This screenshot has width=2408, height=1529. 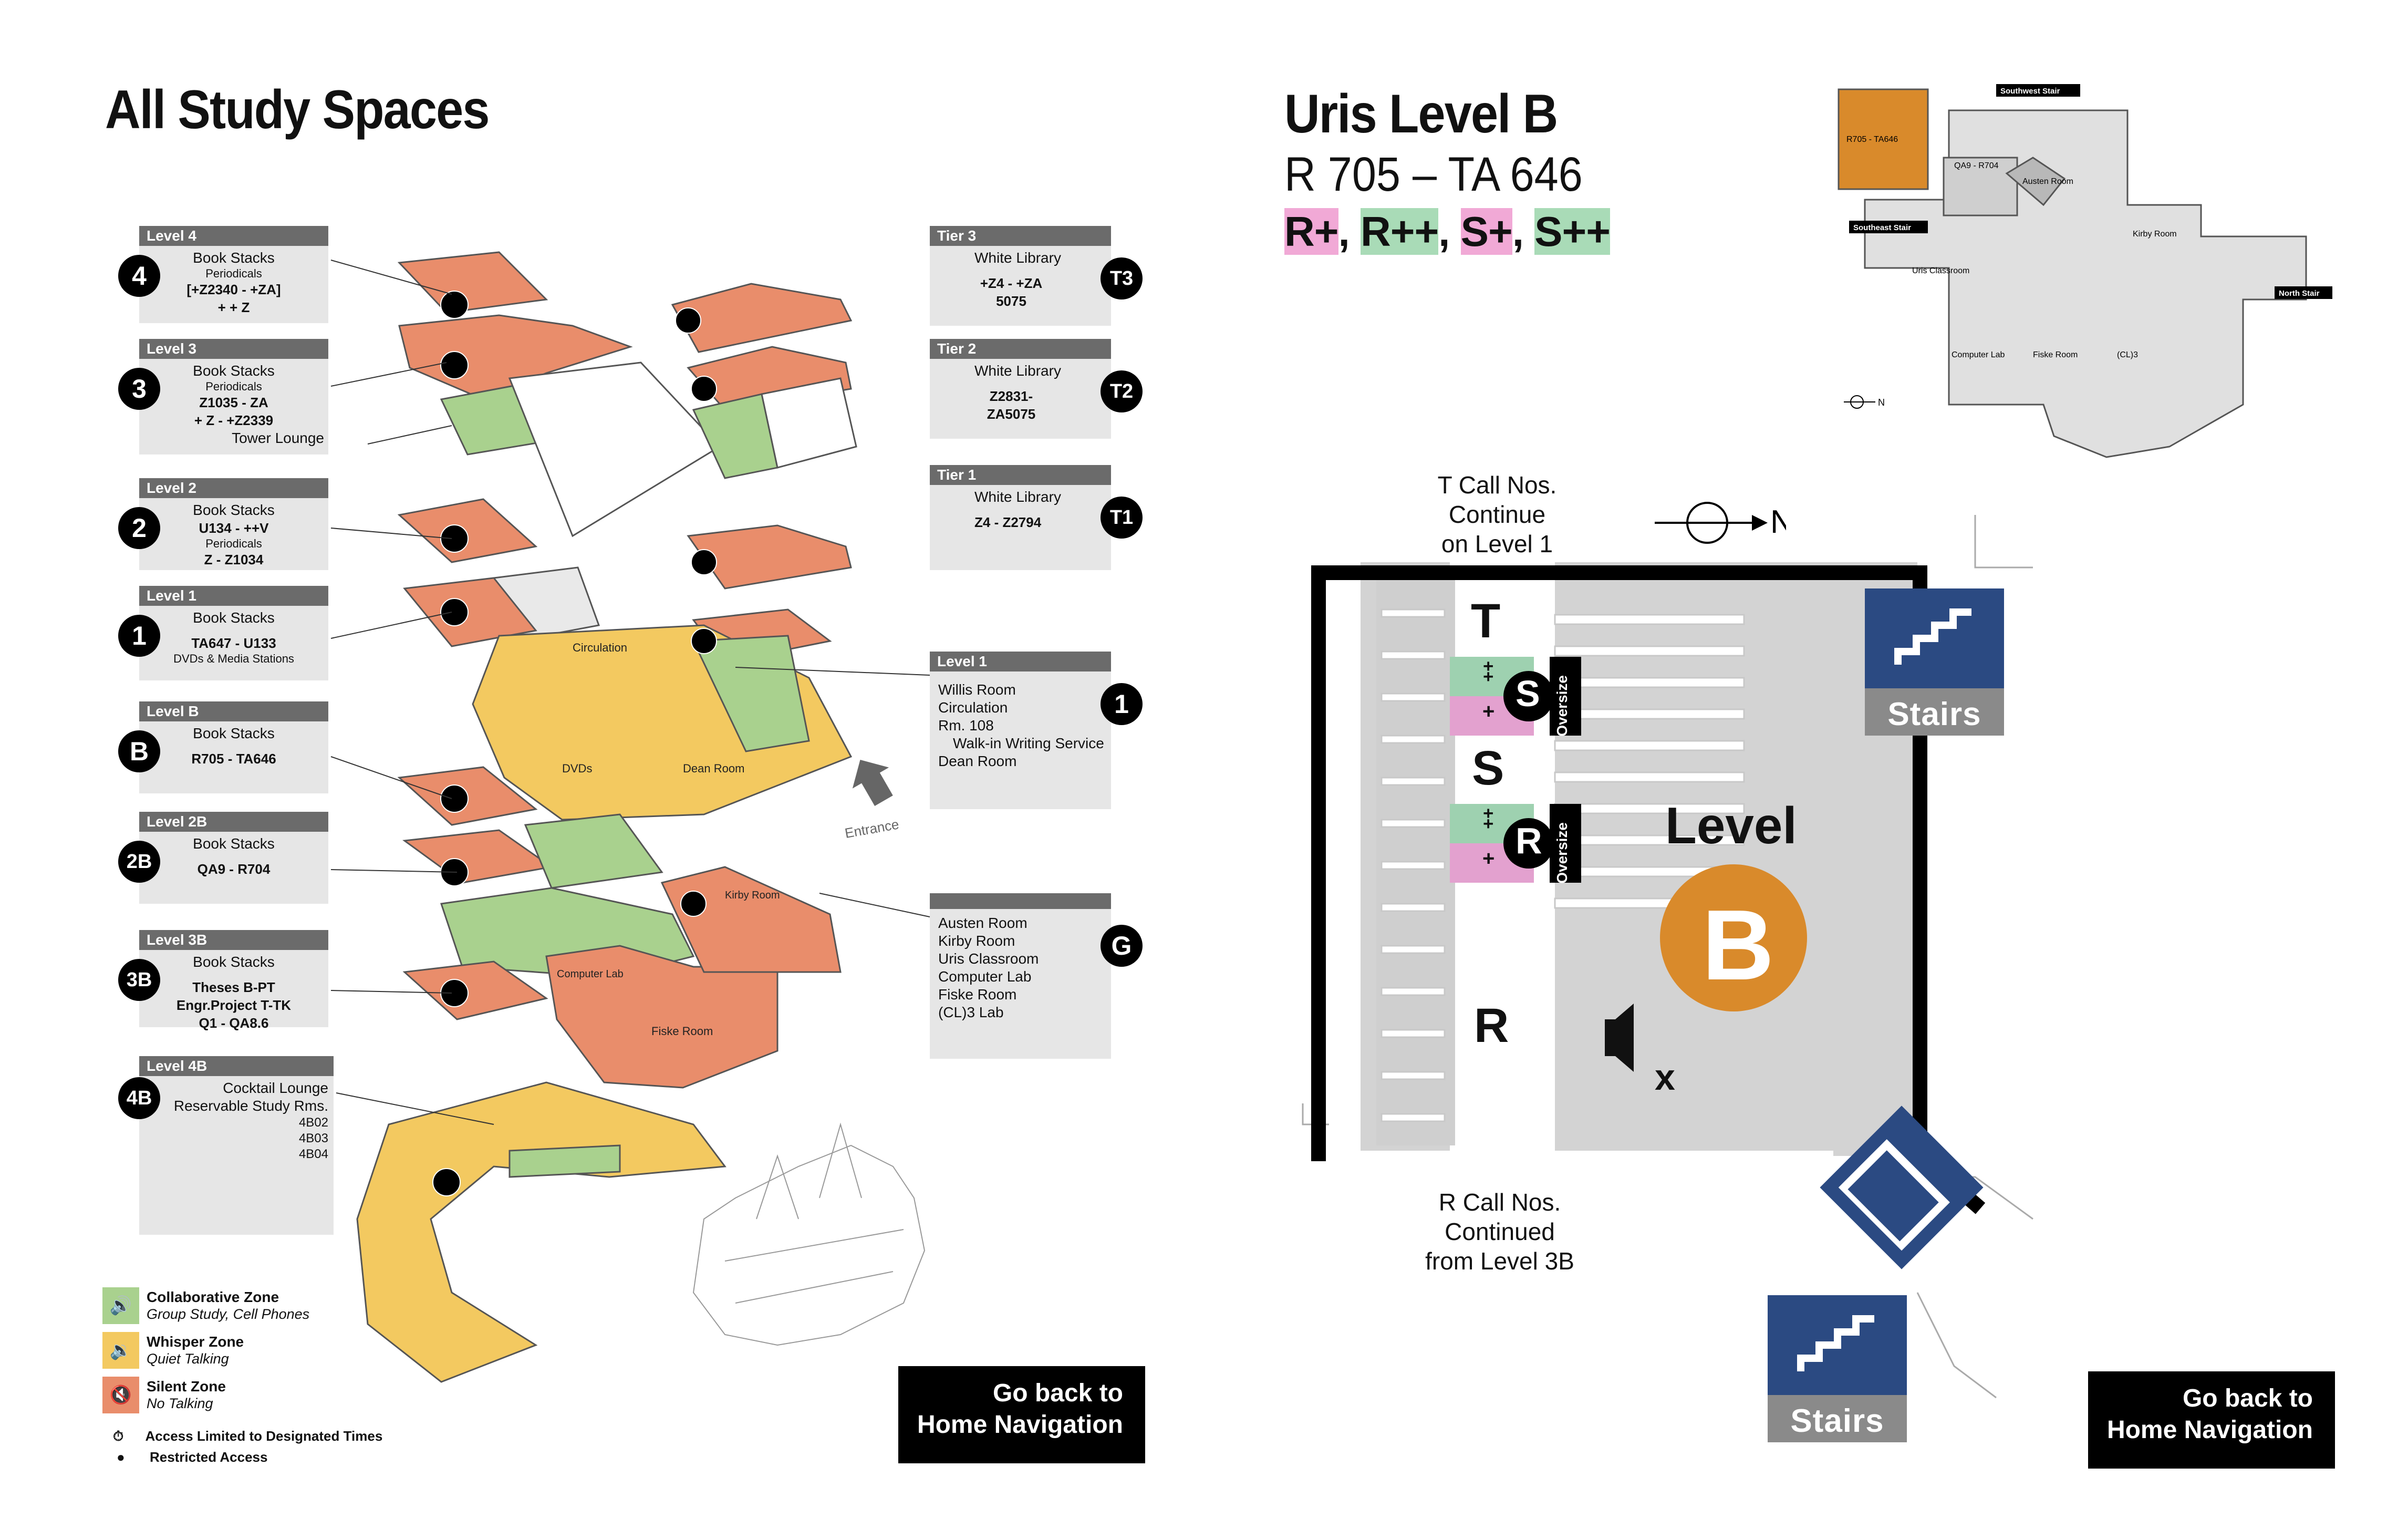 I want to click on level-badge-b: B, so click(x=139, y=751).